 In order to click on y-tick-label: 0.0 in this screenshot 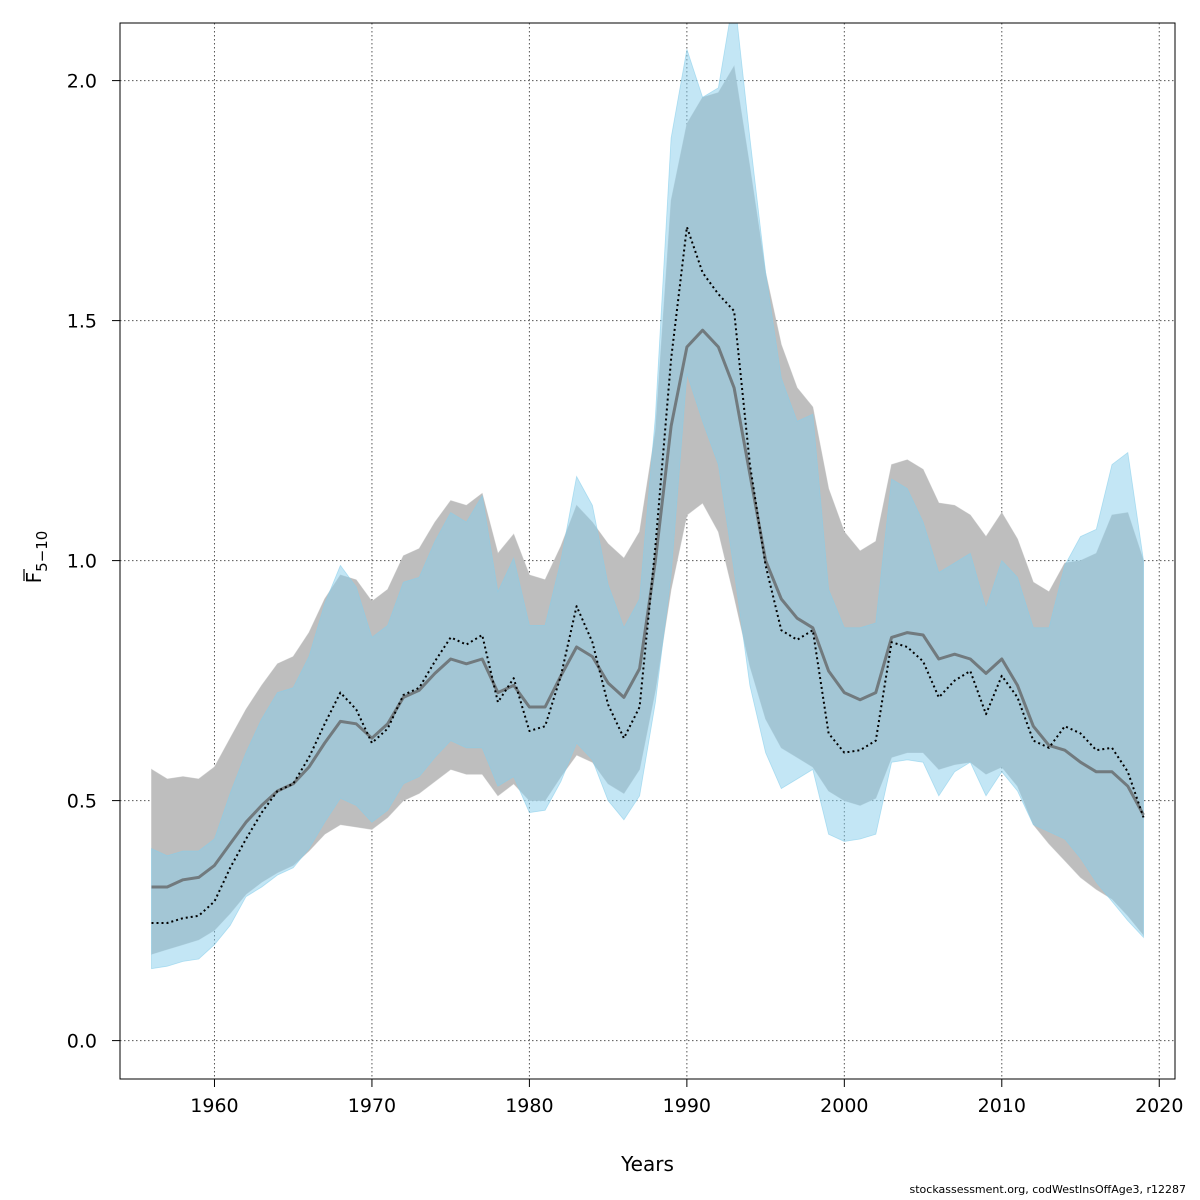, I will do `click(82, 1042)`.